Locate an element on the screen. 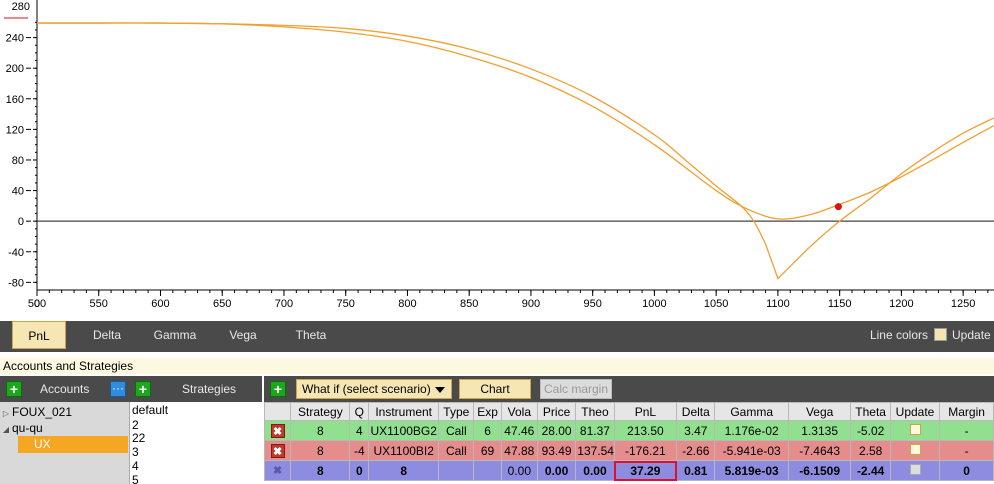 This screenshot has height=484, width=994. column-header: Update is located at coordinates (915, 411).